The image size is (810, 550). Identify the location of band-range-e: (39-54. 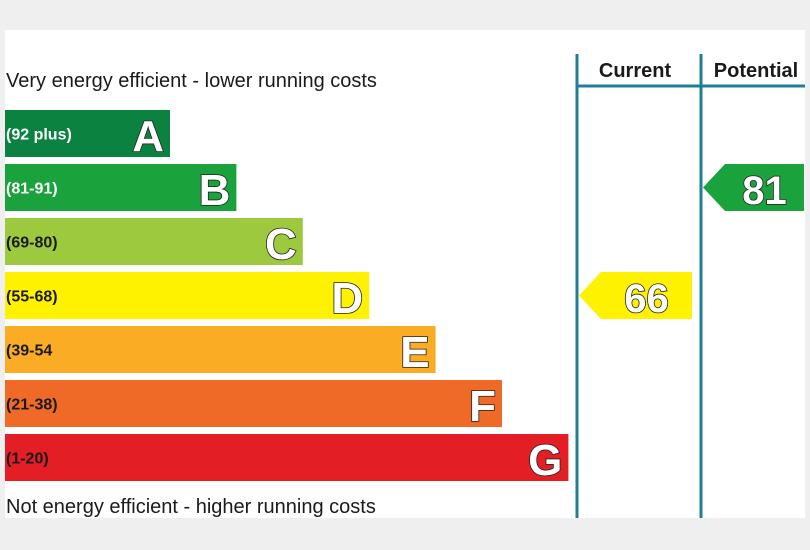
(29, 351).